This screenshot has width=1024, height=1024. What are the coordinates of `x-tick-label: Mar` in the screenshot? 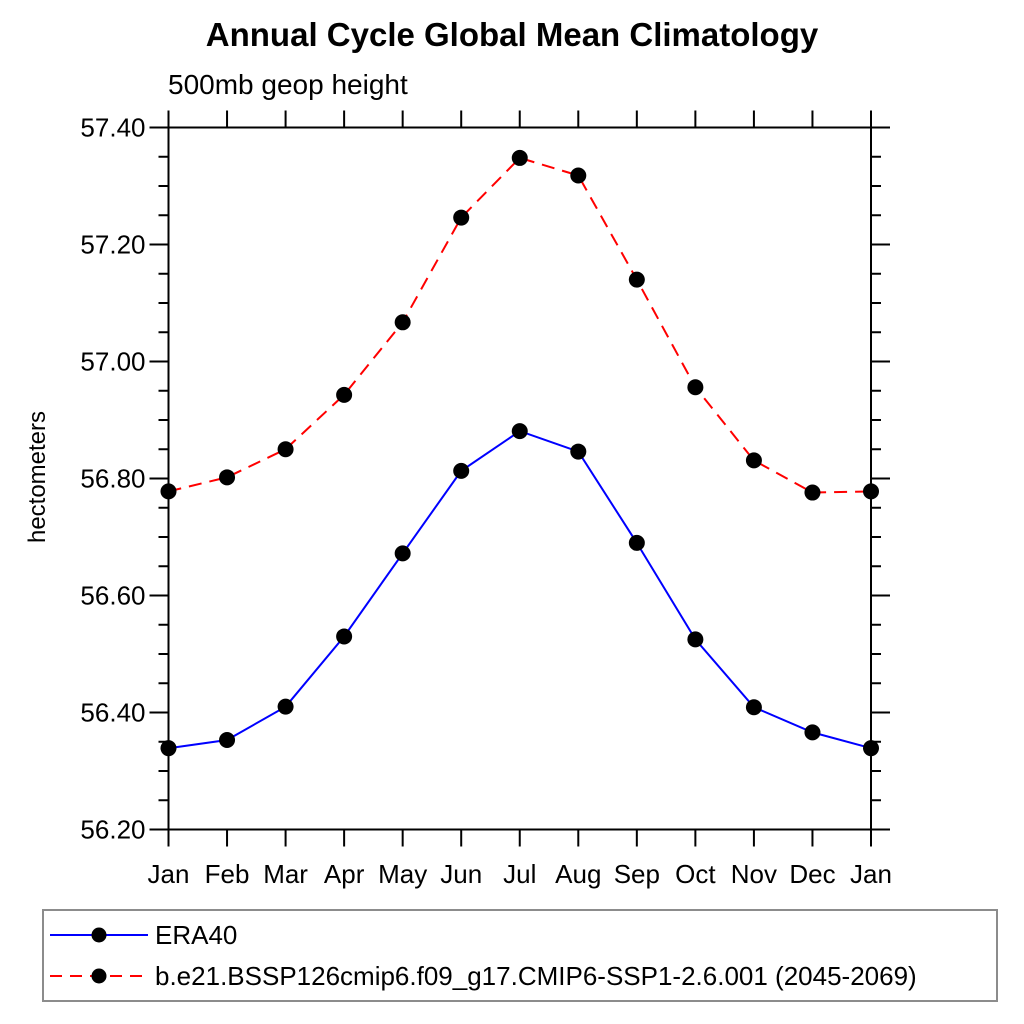 It's located at (285, 874).